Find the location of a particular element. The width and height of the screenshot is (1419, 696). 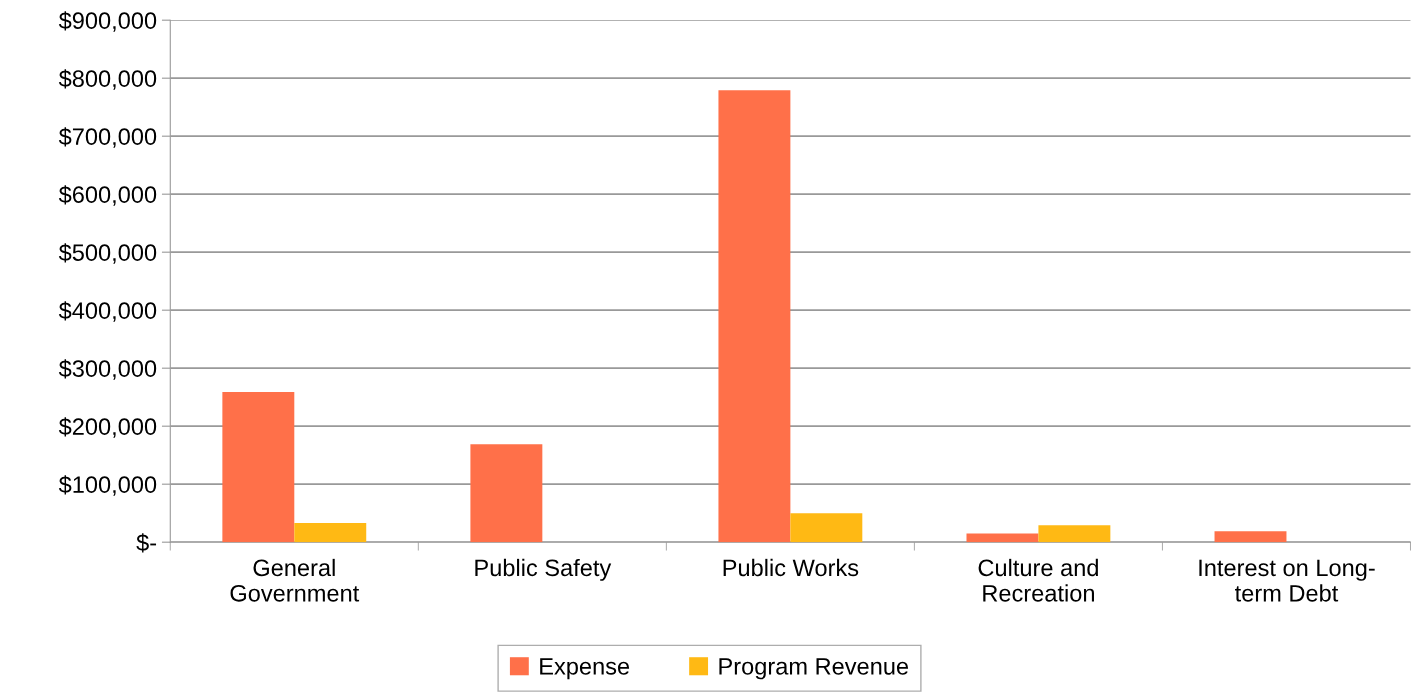

x-tick-label: Public Works is located at coordinates (791, 567).